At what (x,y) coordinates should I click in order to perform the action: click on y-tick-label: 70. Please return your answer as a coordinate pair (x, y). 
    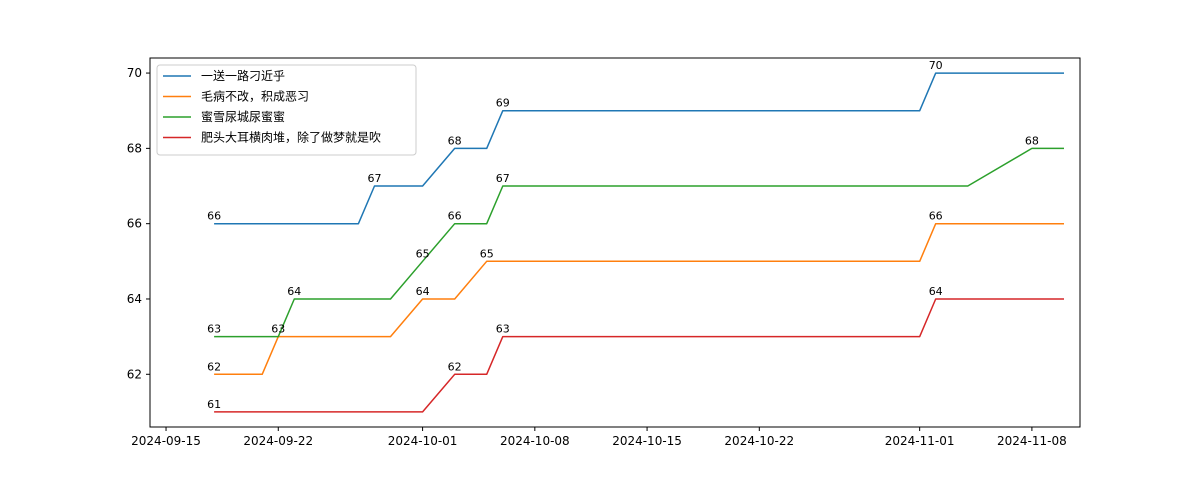
    Looking at the image, I should click on (134, 73).